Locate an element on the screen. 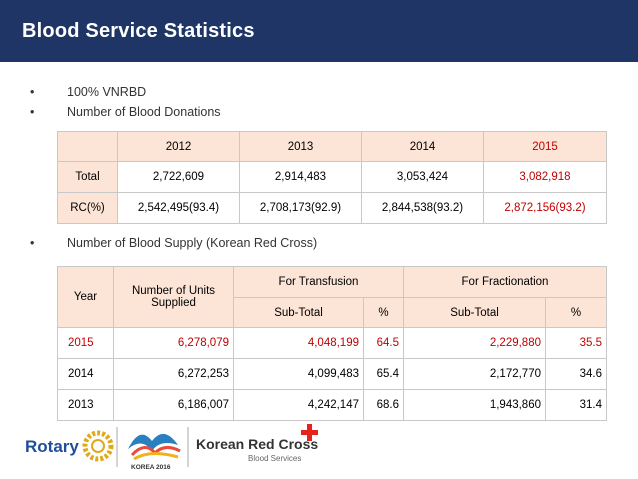 This screenshot has width=638, height=479. value-cell: 2,722,609 is located at coordinates (178, 177).